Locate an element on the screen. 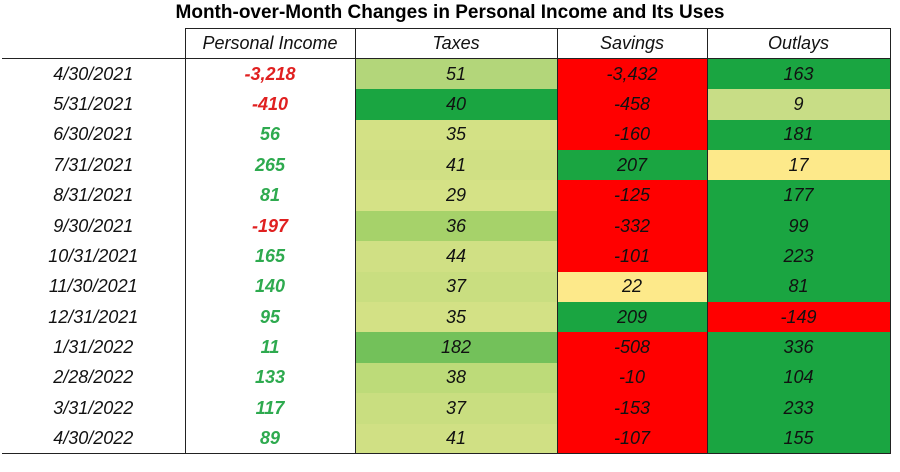  header-blank is located at coordinates (94, 44).